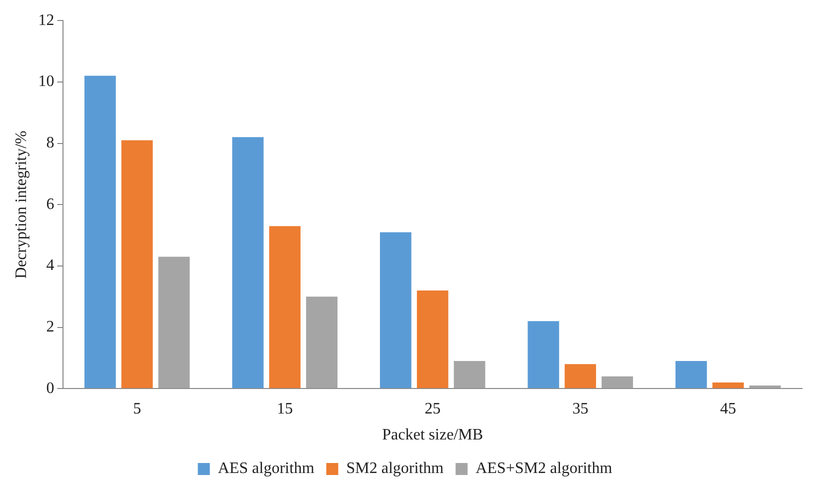  What do you see at coordinates (728, 409) in the screenshot?
I see `x-tick-label: 45` at bounding box center [728, 409].